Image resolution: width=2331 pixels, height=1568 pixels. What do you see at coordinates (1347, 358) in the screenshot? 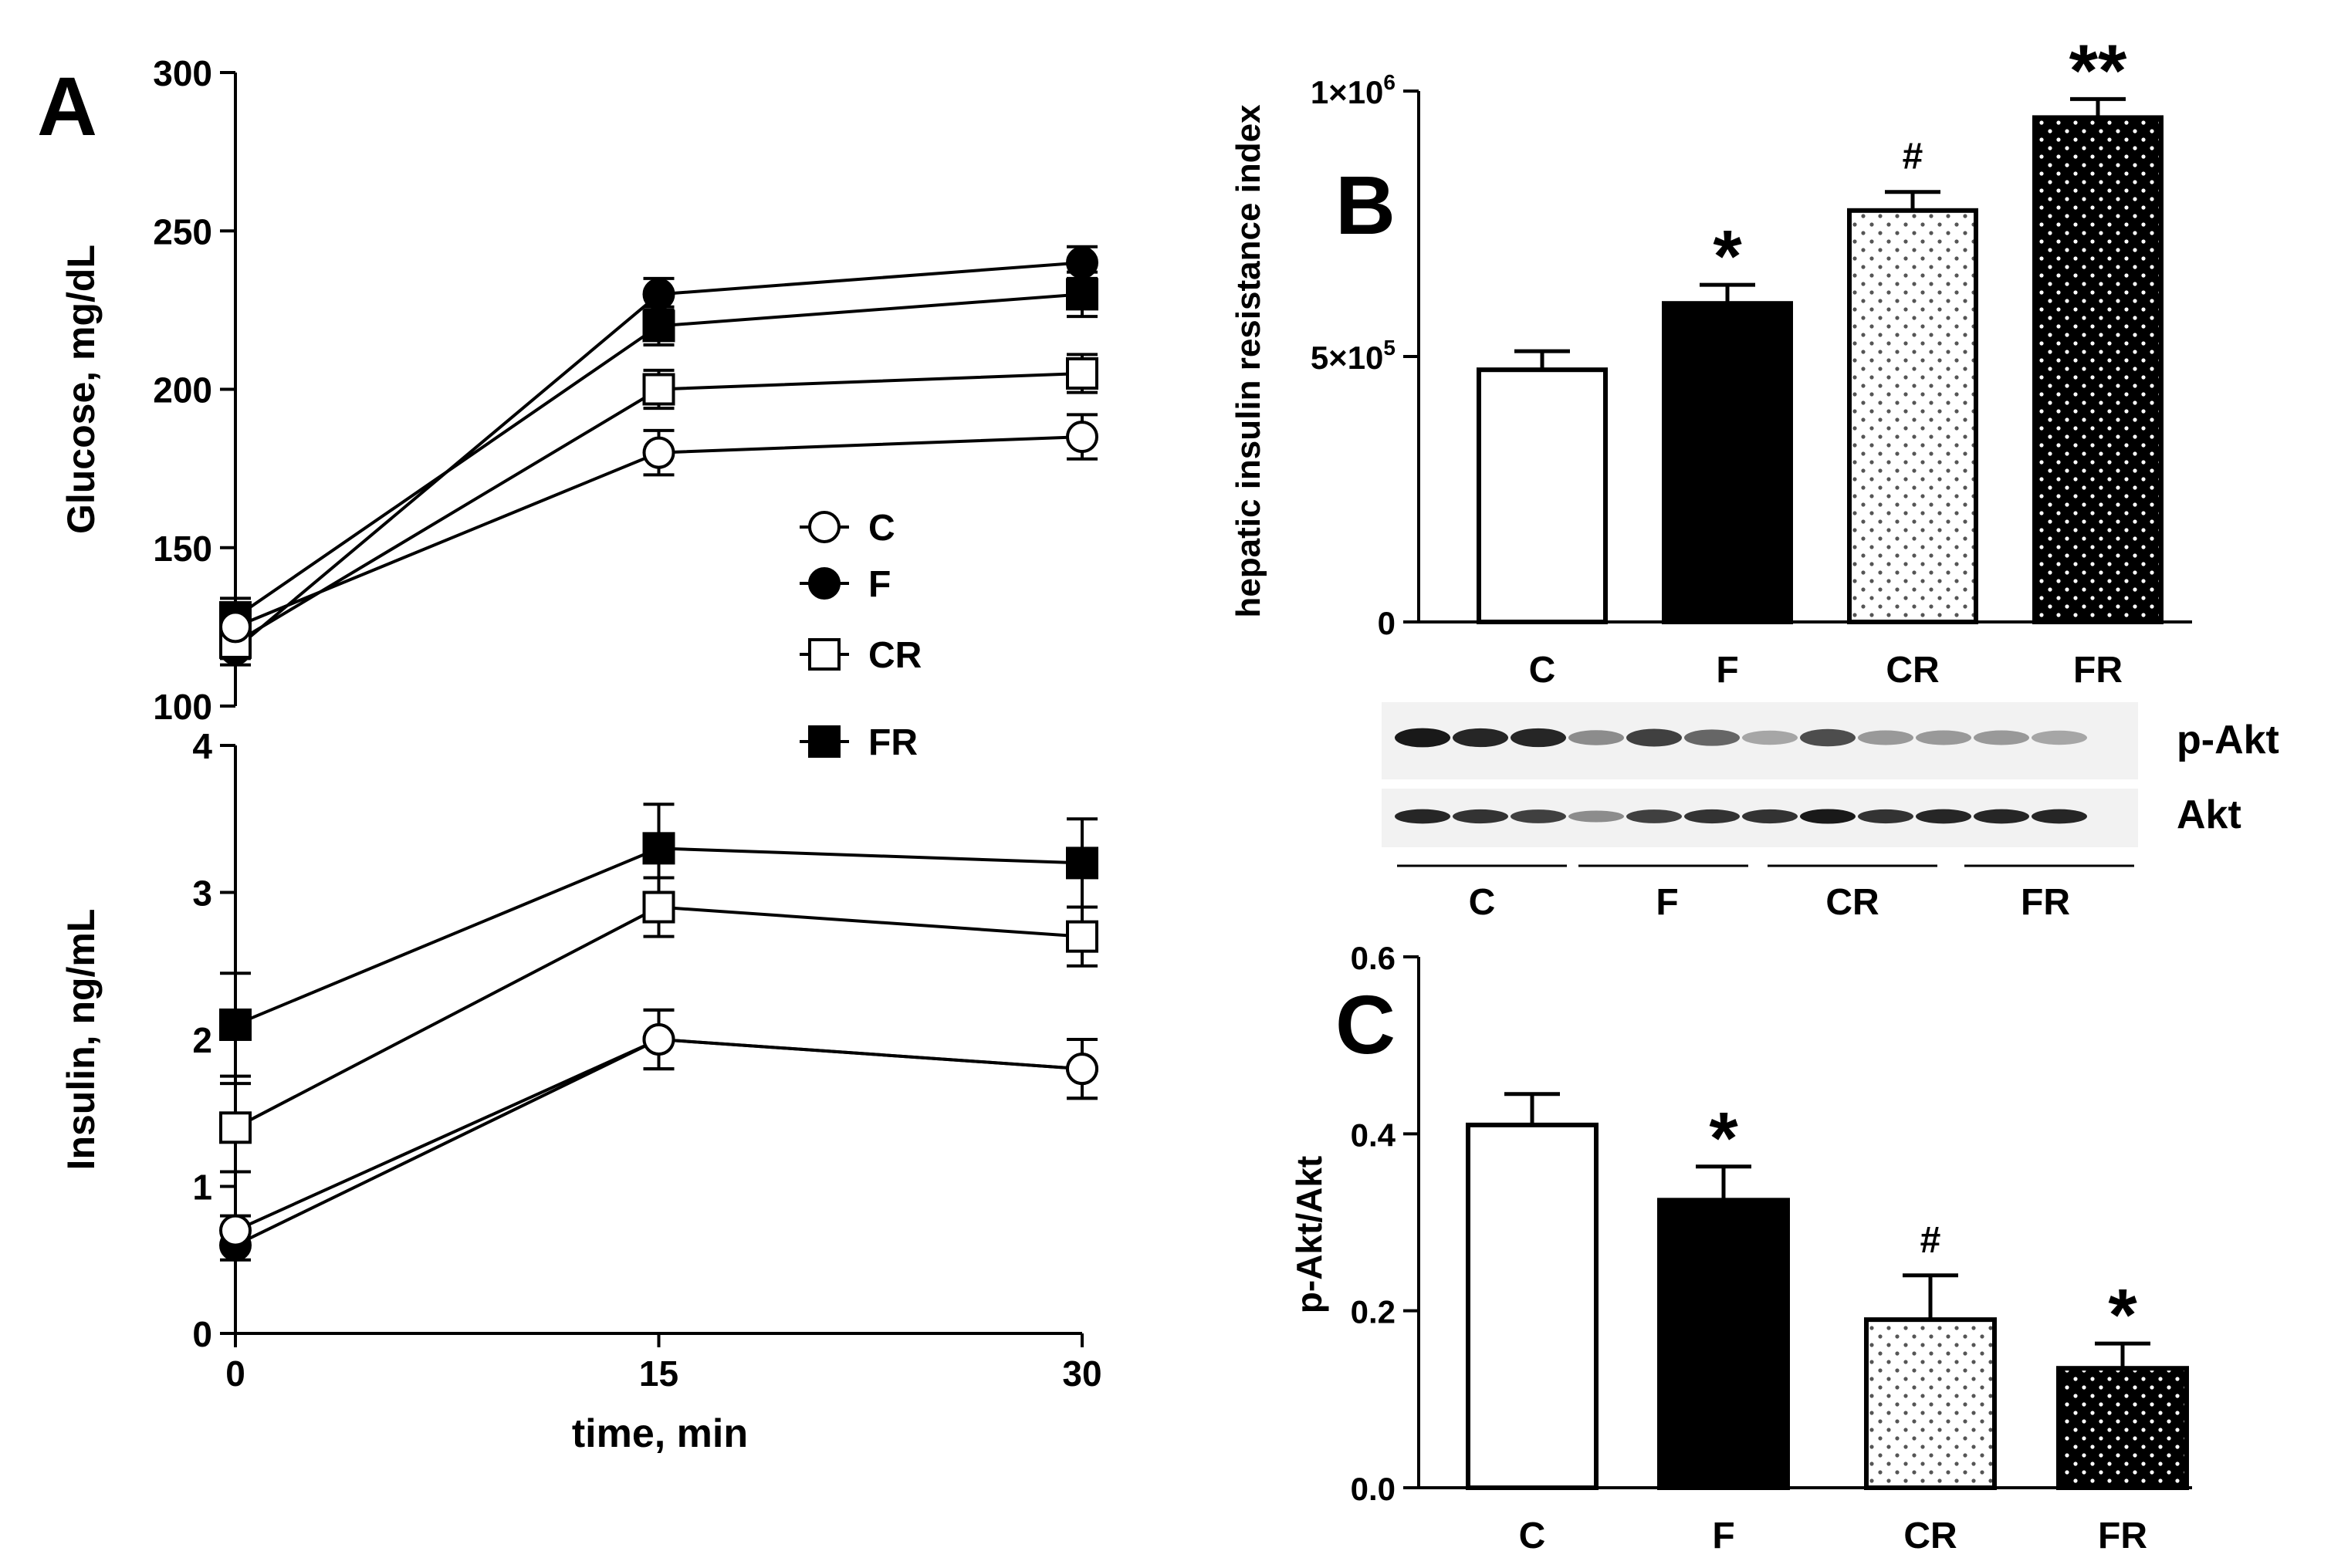
I see `hepatic-y-tick-base: 5×10` at bounding box center [1347, 358].